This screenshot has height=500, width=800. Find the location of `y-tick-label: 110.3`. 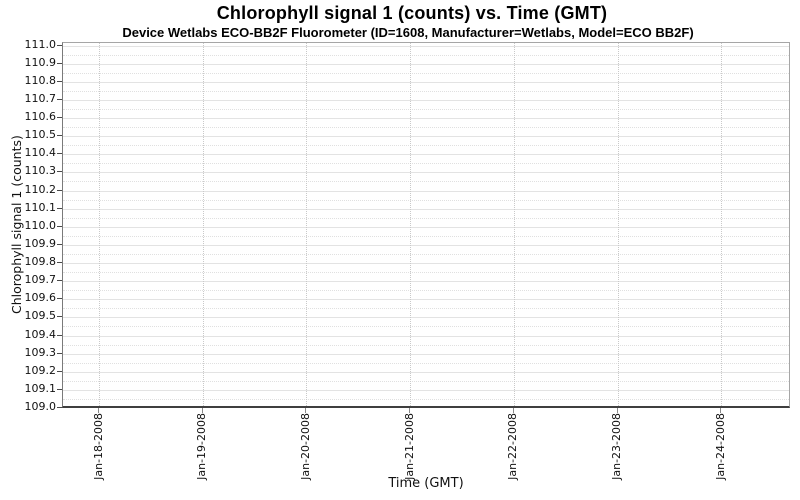

y-tick-label: 110.3 is located at coordinates (40, 171).